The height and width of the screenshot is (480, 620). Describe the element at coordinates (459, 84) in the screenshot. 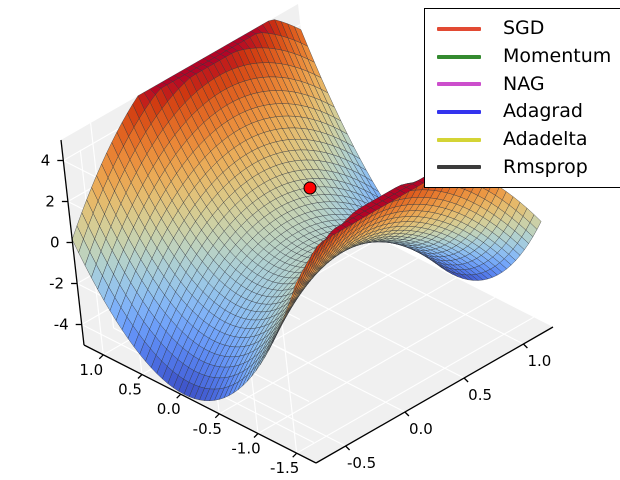

I see `legend-swatch-nag` at that location.